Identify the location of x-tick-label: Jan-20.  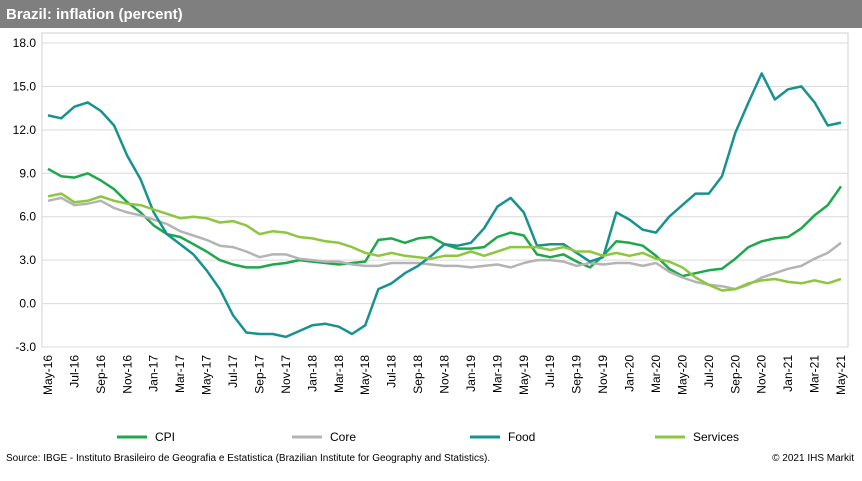
(630, 373).